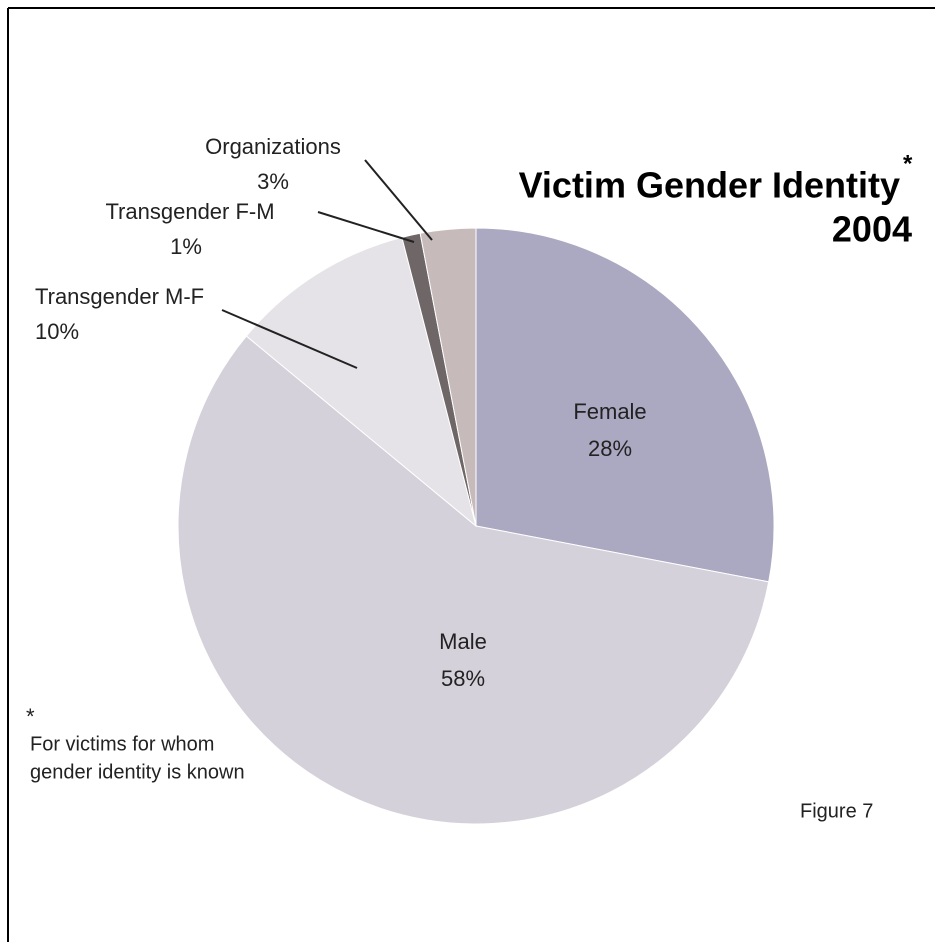  Describe the element at coordinates (463, 641) in the screenshot. I see `slice-label: Male` at that location.